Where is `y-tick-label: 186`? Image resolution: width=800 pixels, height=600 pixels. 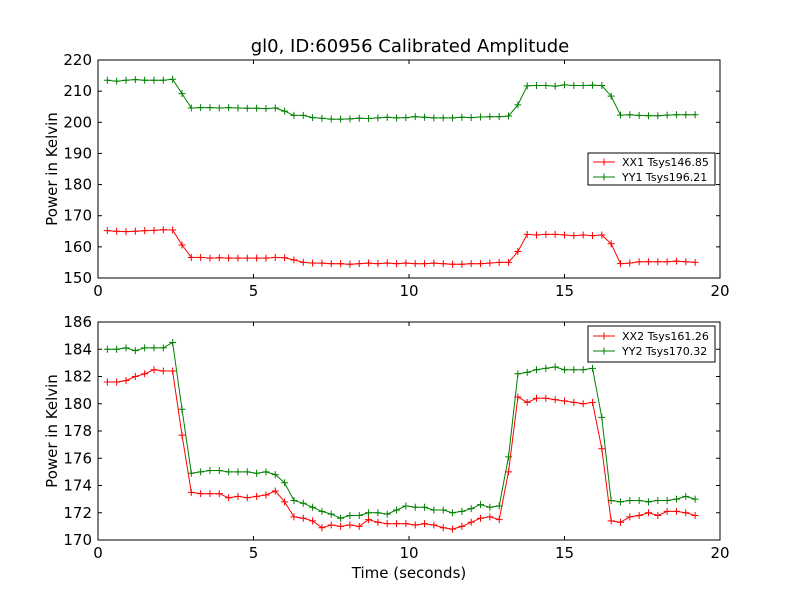 y-tick-label: 186 is located at coordinates (77, 322).